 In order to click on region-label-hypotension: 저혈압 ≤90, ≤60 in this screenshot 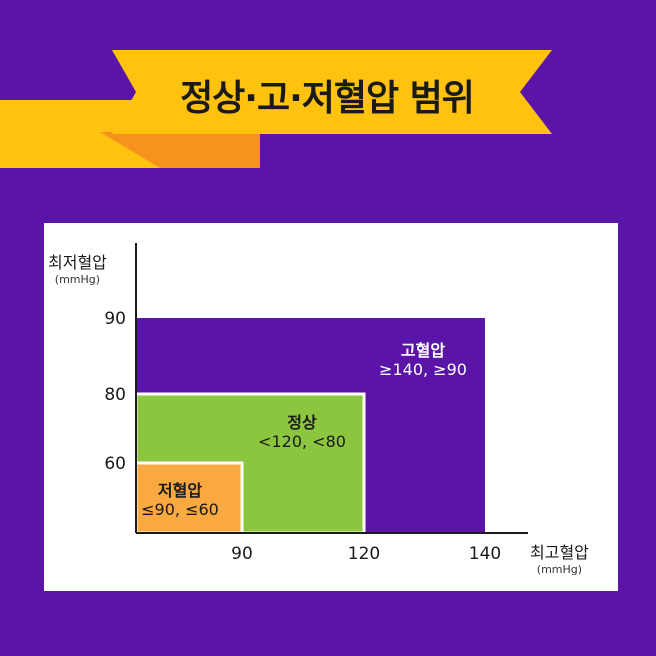, I will do `click(180, 500)`.